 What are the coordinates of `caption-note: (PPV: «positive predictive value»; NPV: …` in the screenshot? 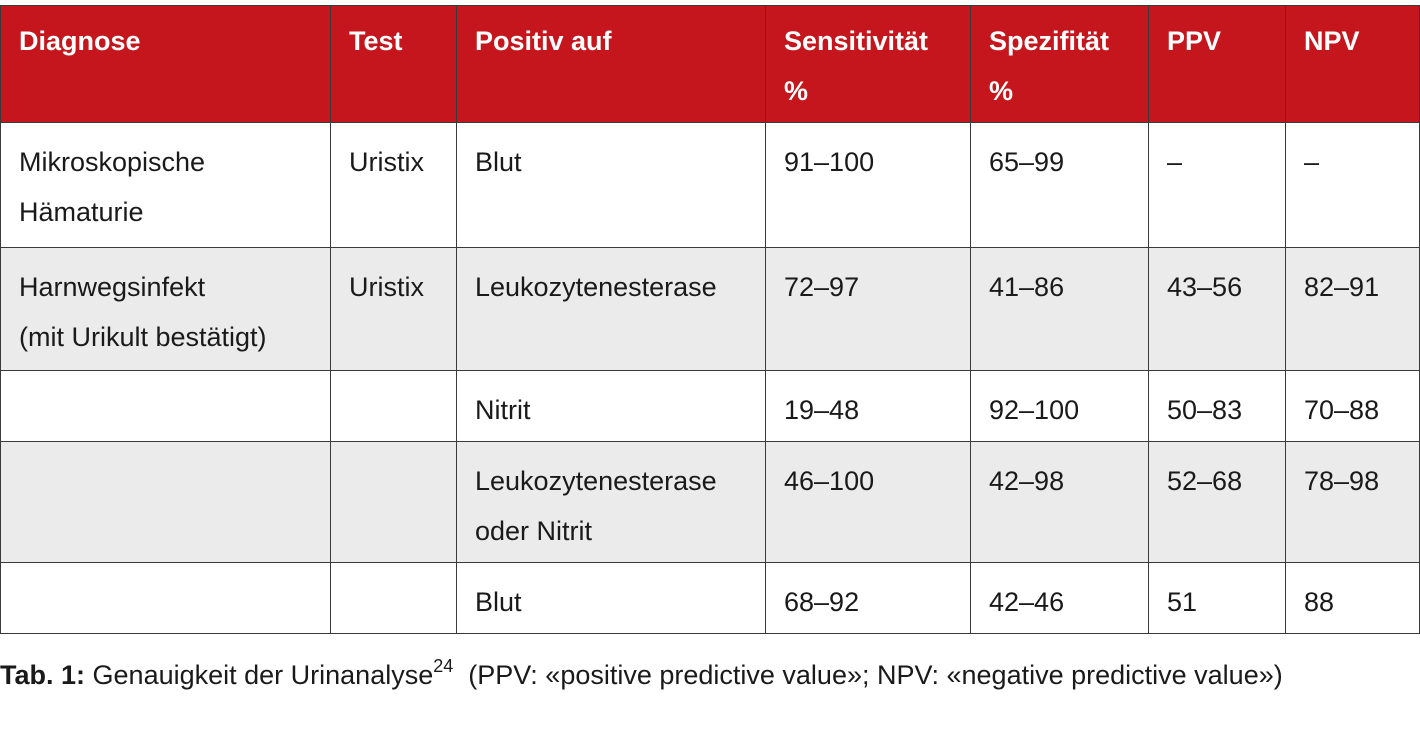 It's located at (875, 675).